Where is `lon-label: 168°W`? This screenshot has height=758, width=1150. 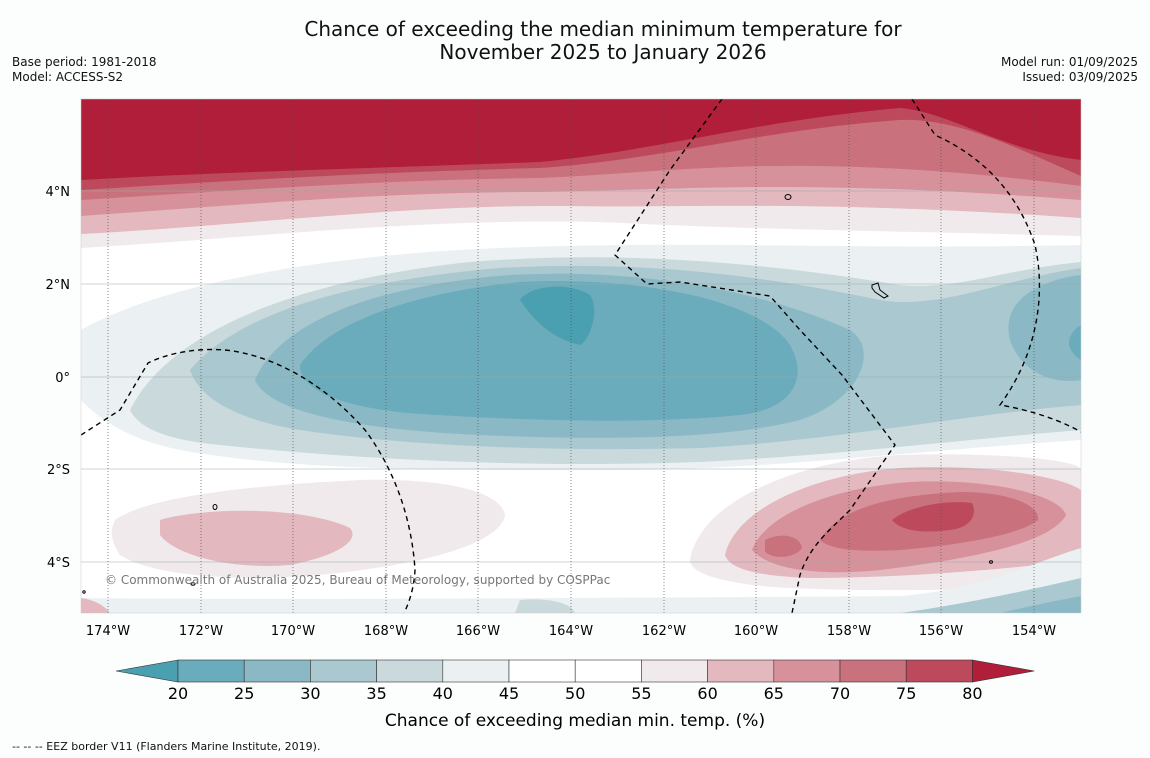
lon-label: 168°W is located at coordinates (386, 631).